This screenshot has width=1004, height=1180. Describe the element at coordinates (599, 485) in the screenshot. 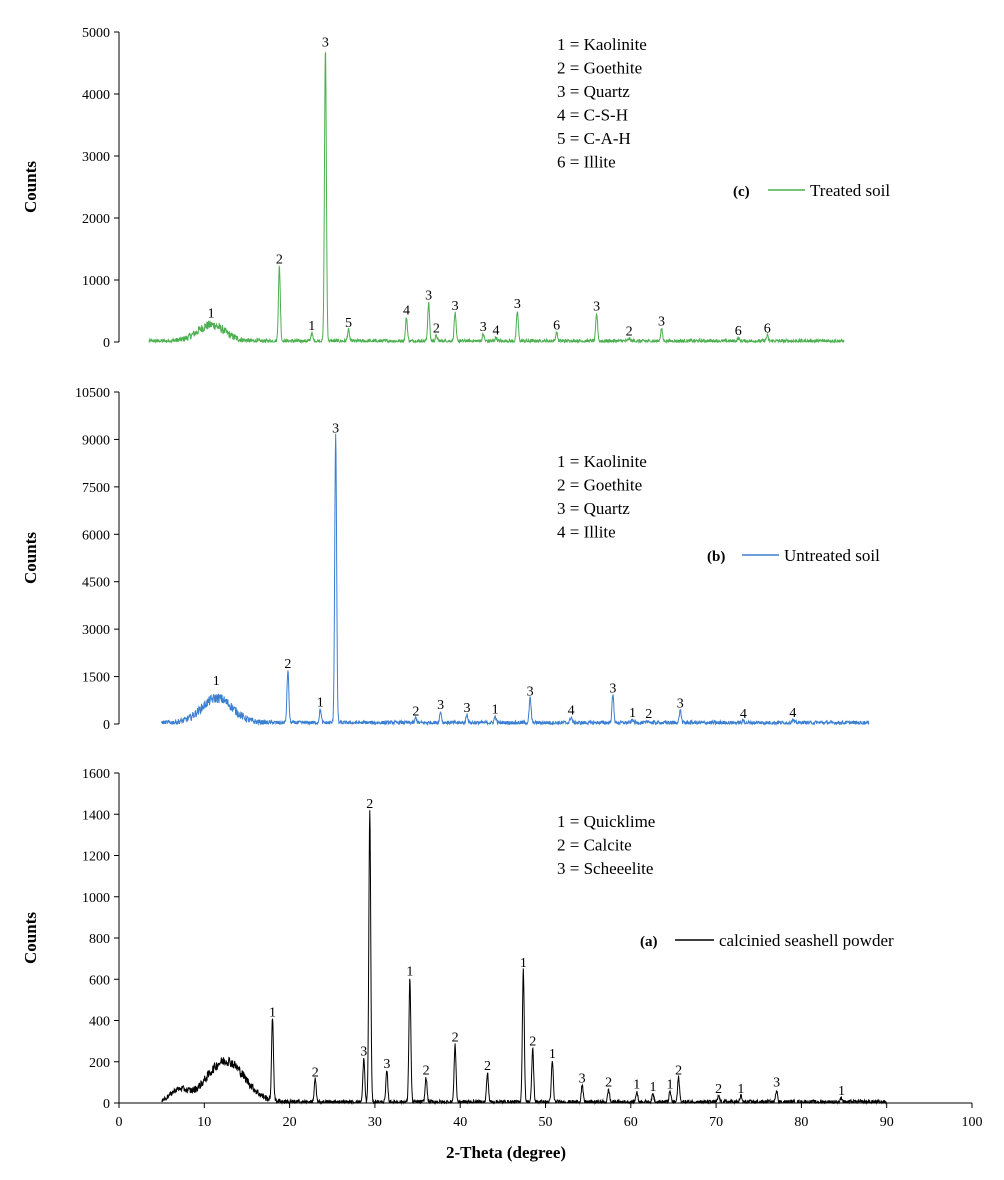

I see `panel-b-phase-entry: 2 = Goethite` at that location.